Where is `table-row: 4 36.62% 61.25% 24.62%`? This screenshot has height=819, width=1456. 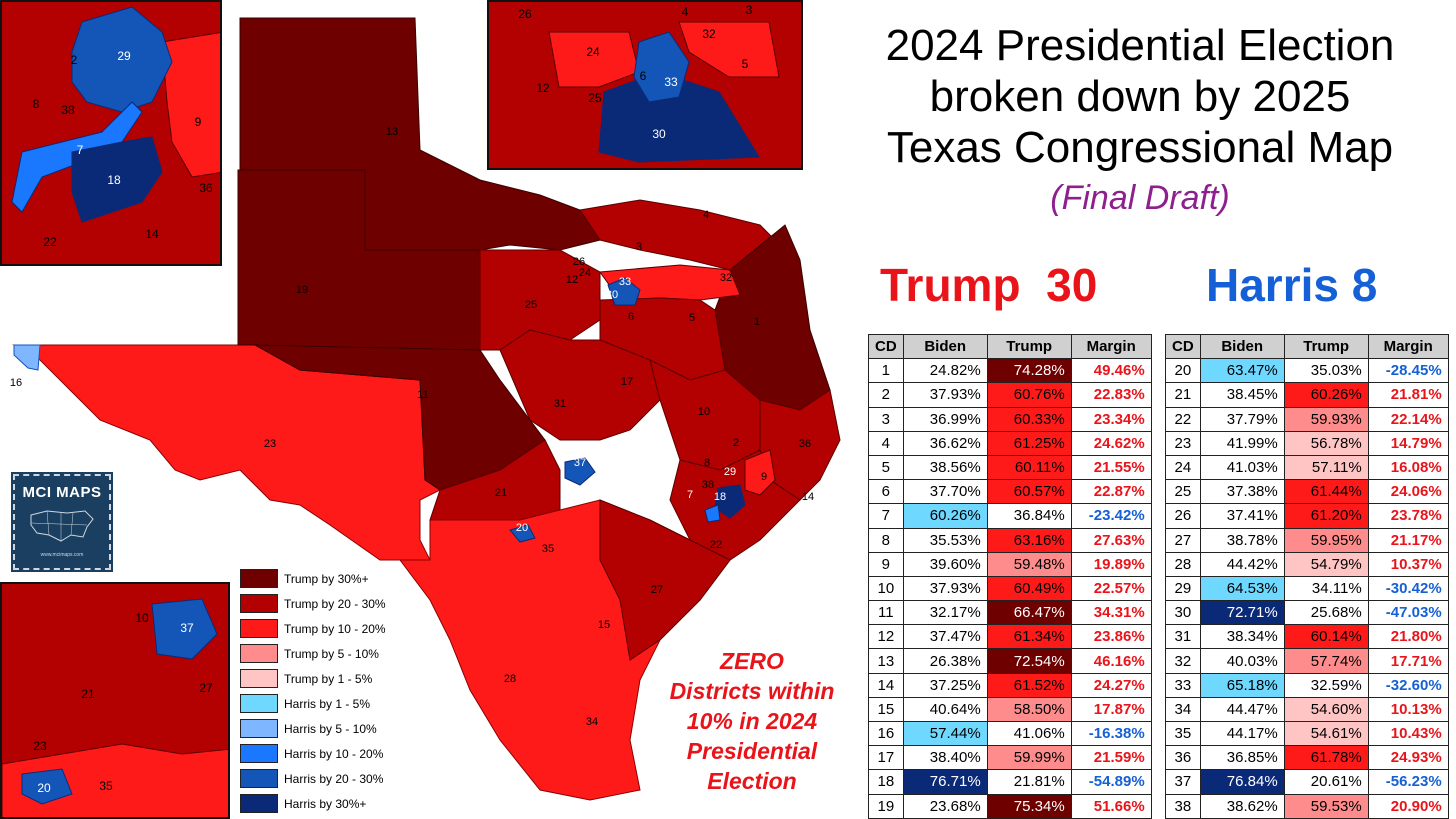
table-row: 4 36.62% 61.25% 24.62% is located at coordinates (1010, 443).